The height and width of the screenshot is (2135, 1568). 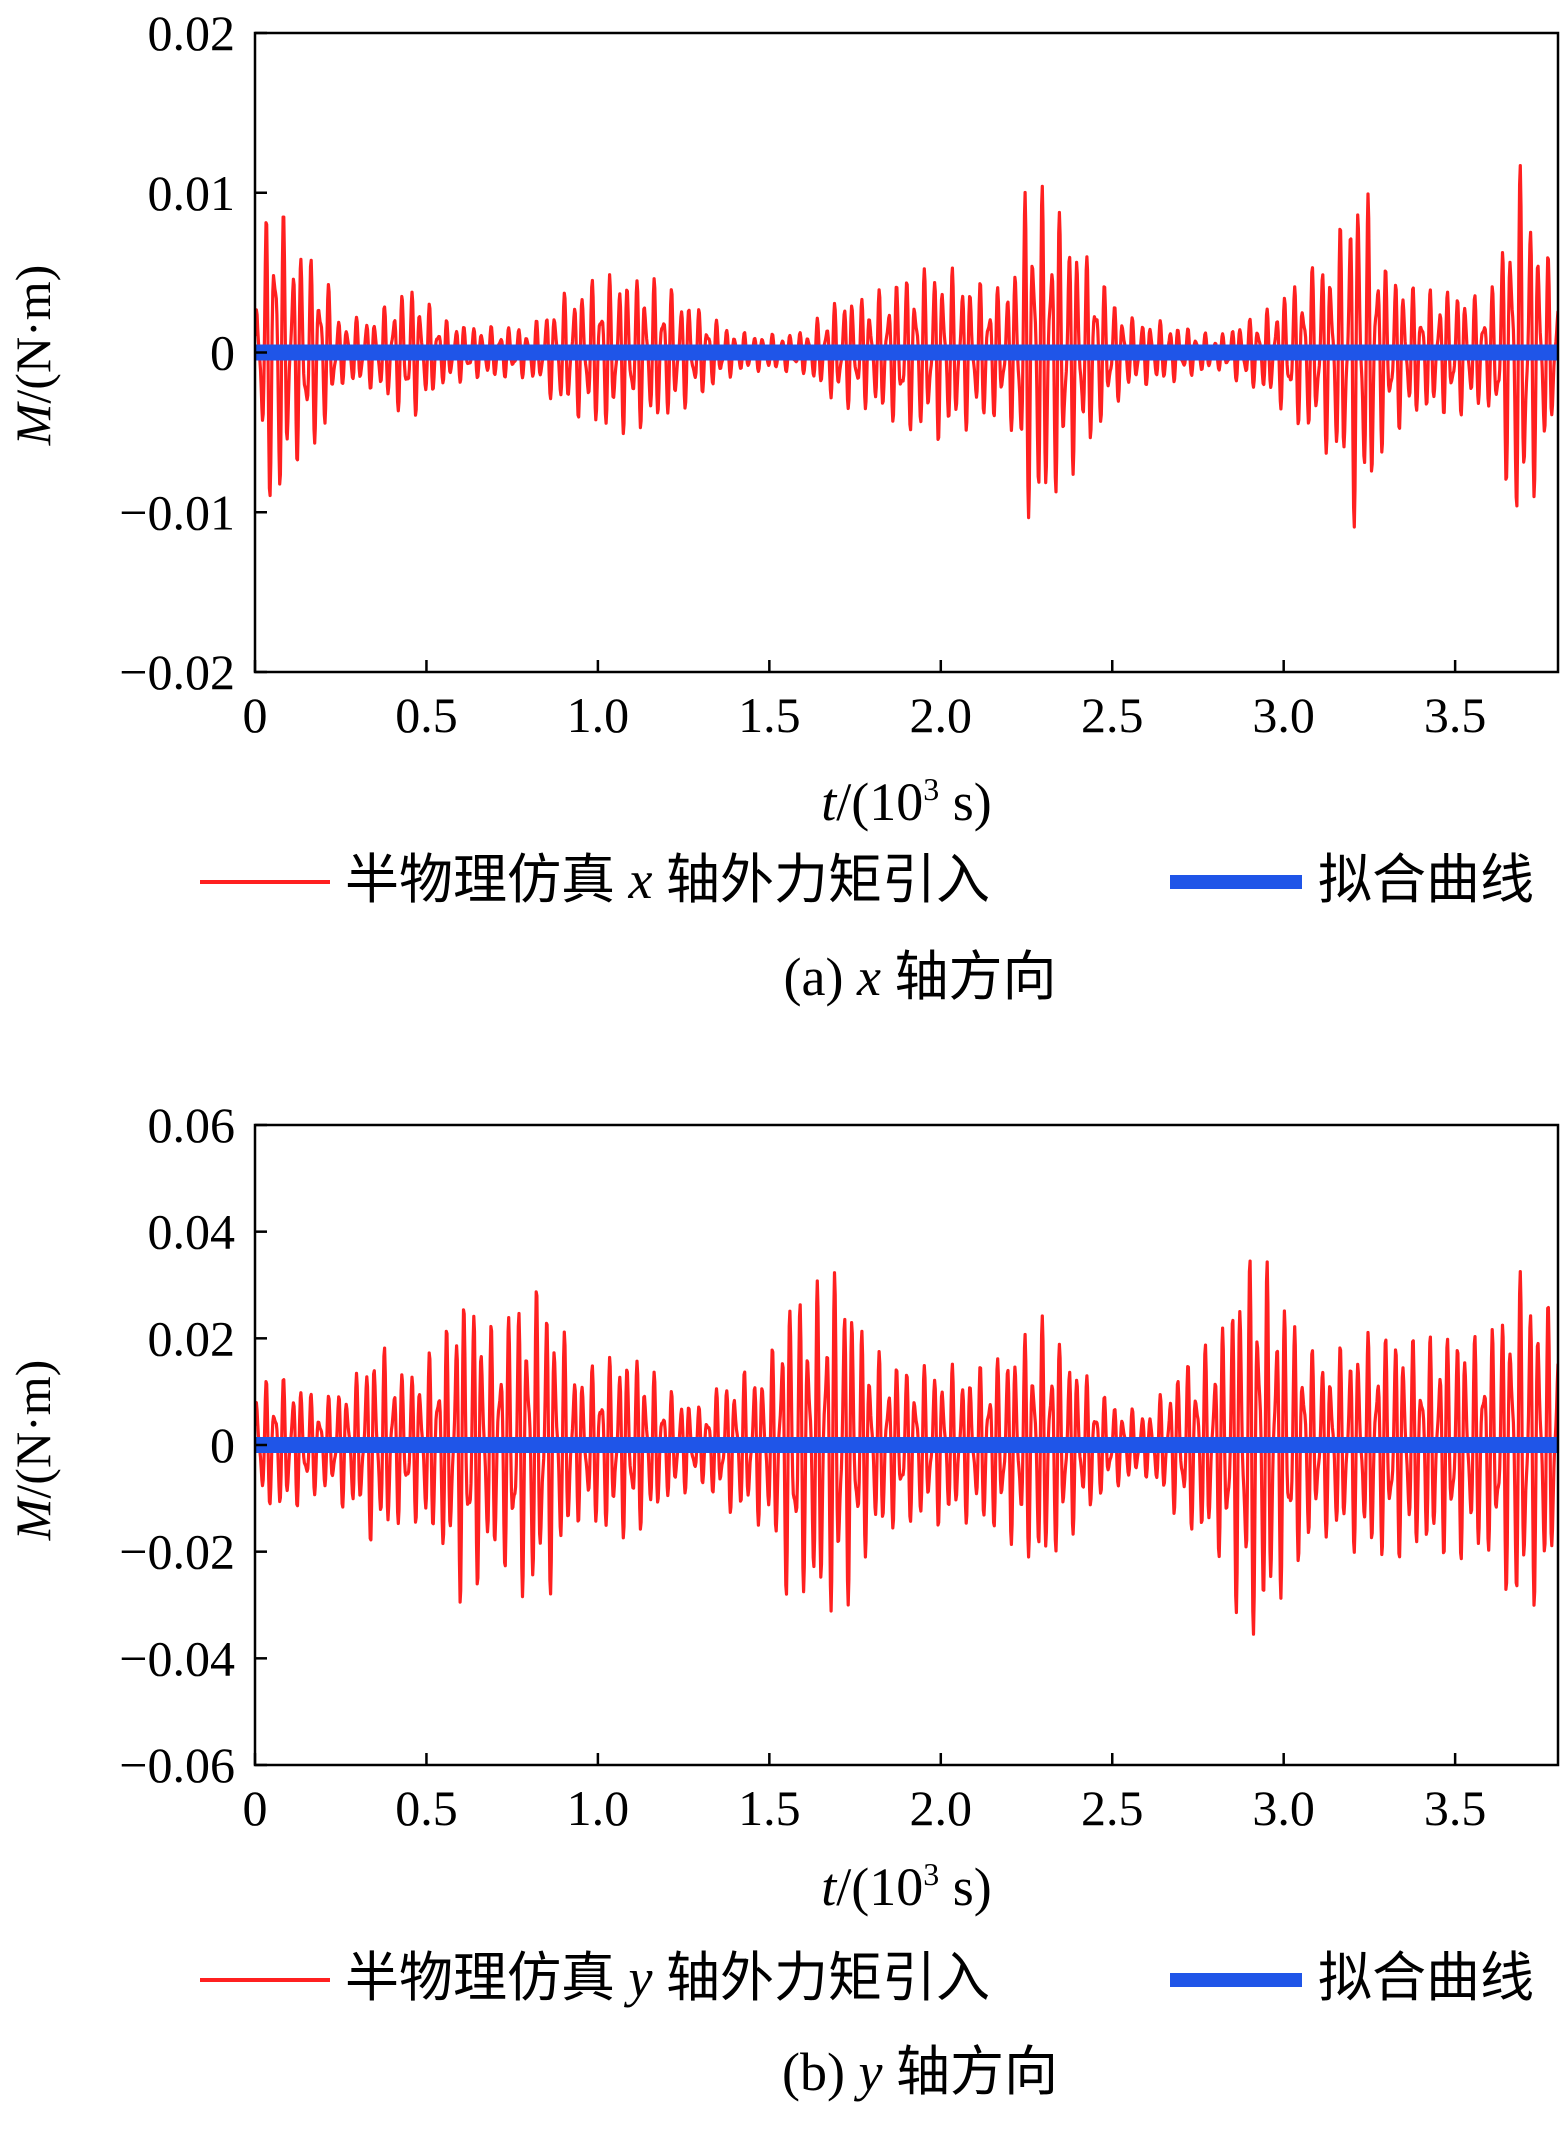 What do you see at coordinates (640, 880) in the screenshot?
I see `legend-label-axis: x` at bounding box center [640, 880].